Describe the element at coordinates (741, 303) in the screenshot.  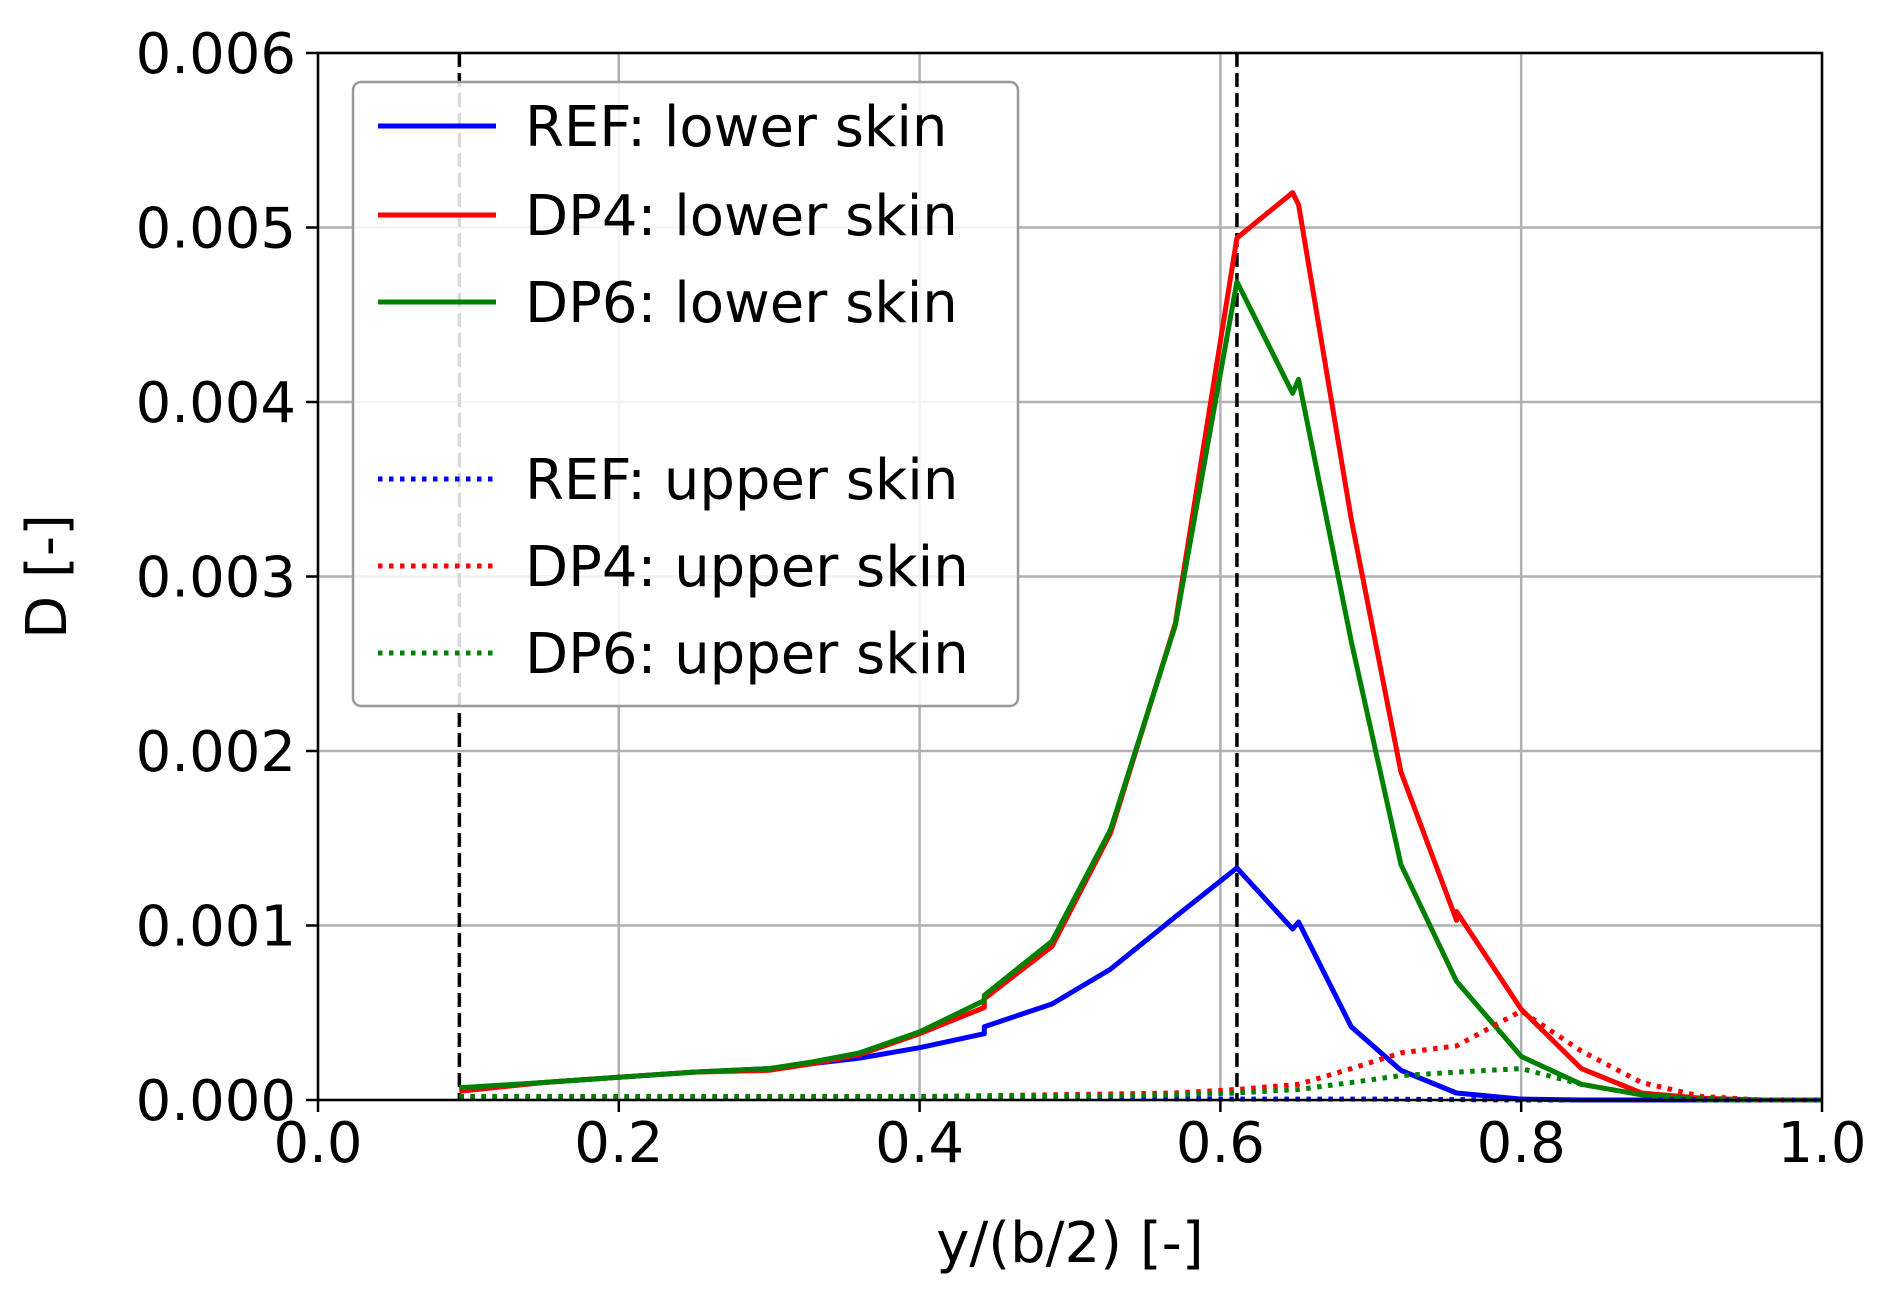
I see `legend-label: DP6: lower skin` at that location.